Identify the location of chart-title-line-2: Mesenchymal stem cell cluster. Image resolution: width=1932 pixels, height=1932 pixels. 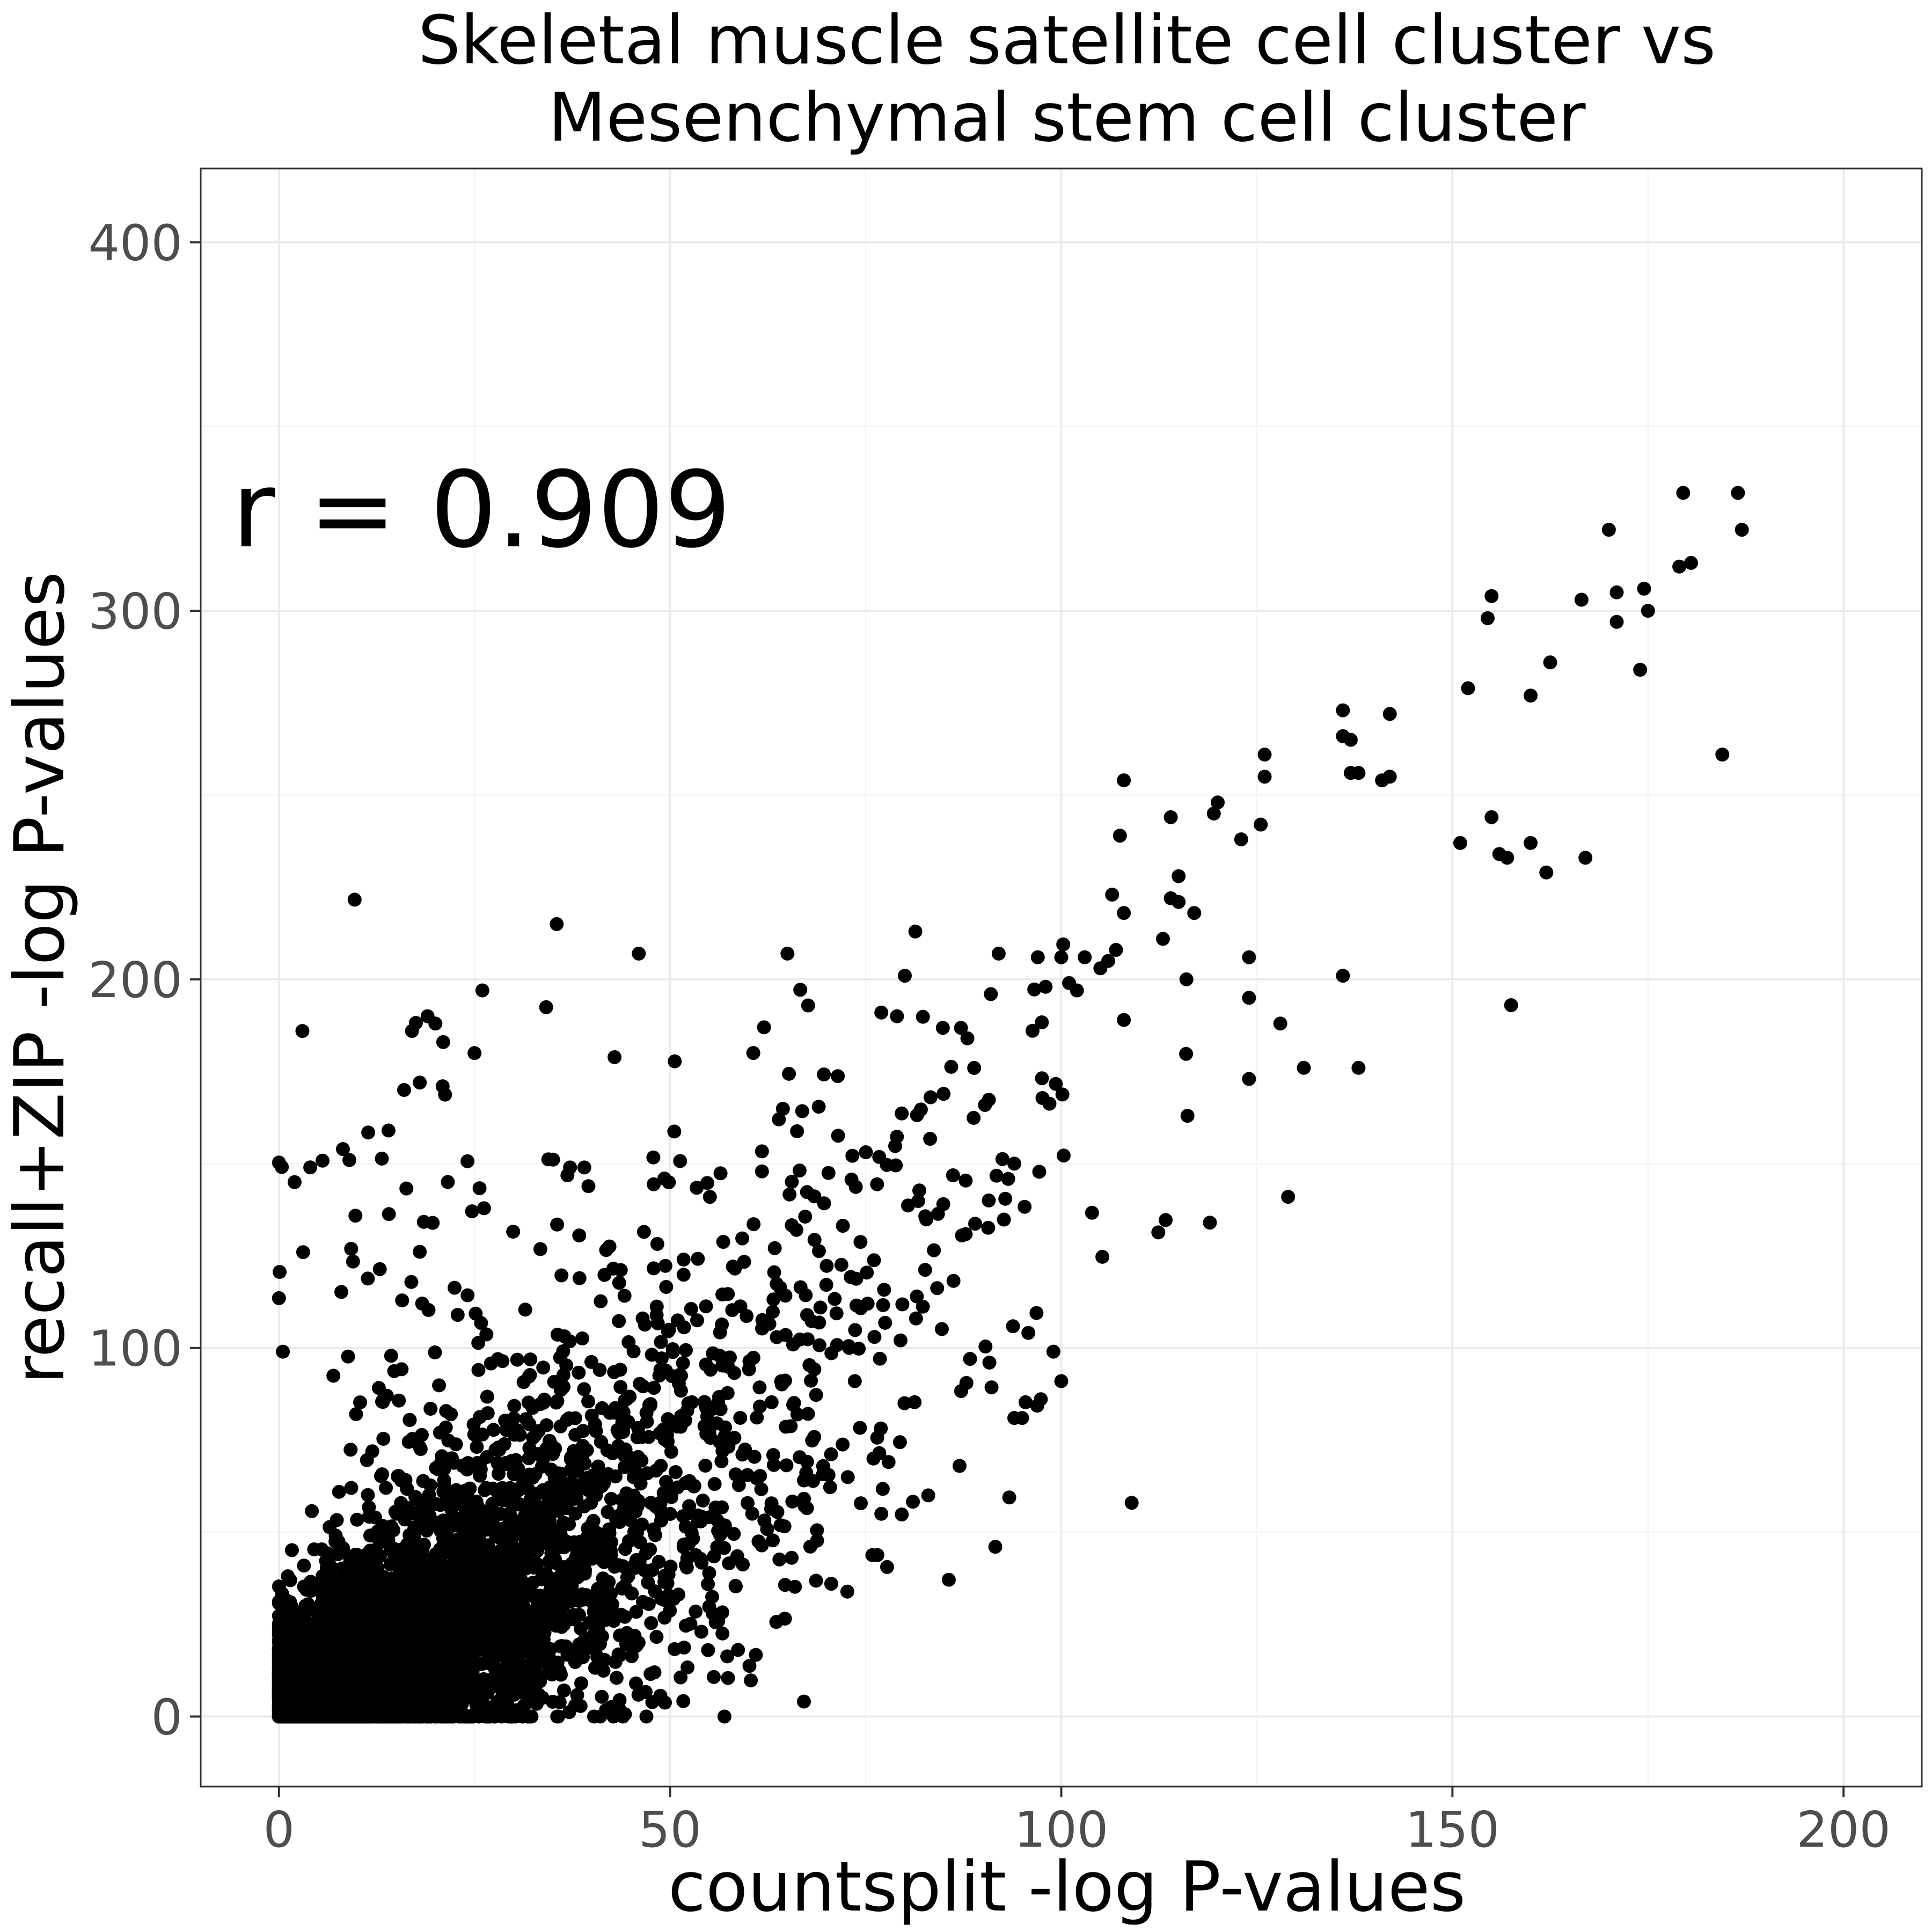
(1067, 118).